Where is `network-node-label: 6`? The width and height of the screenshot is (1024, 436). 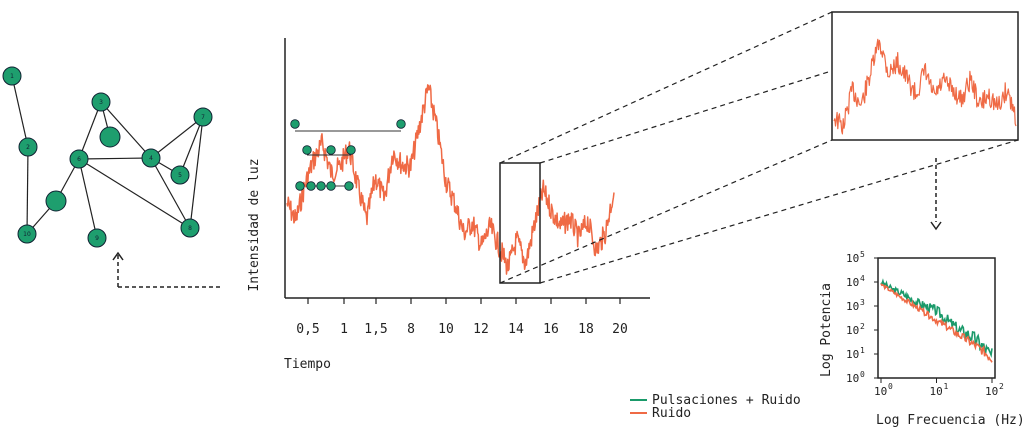
network-node-label: 6 is located at coordinates (79, 159).